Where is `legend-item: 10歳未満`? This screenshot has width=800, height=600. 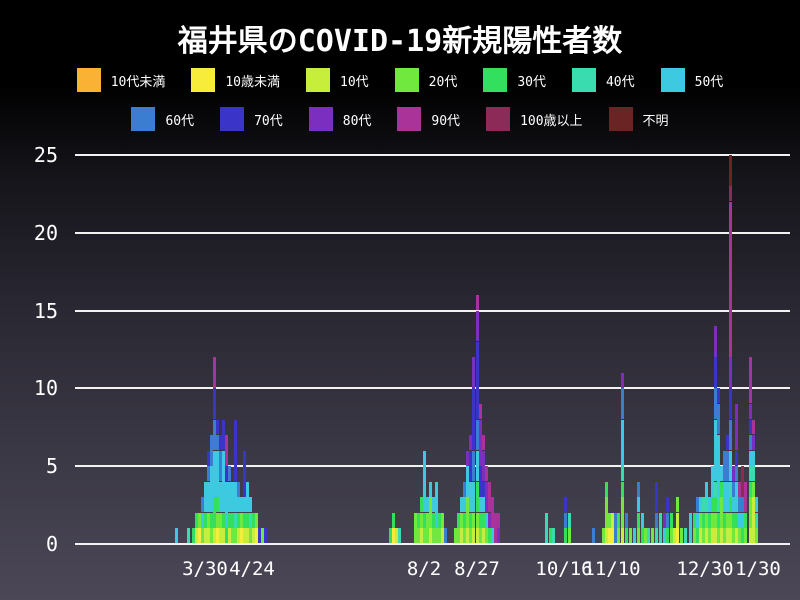
legend-item: 10歳未満 is located at coordinates (235, 80).